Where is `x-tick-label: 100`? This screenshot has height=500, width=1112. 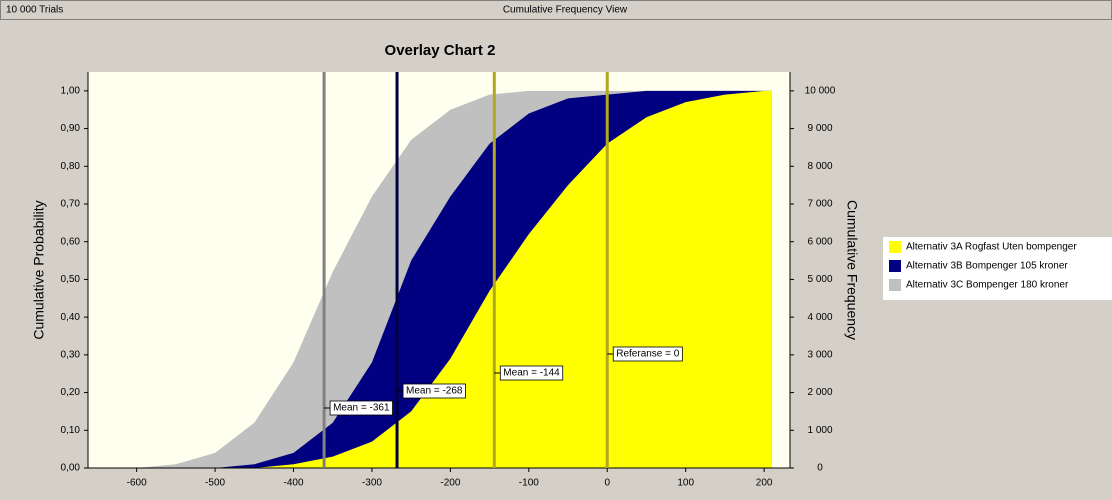
x-tick-label: 100 is located at coordinates (685, 483).